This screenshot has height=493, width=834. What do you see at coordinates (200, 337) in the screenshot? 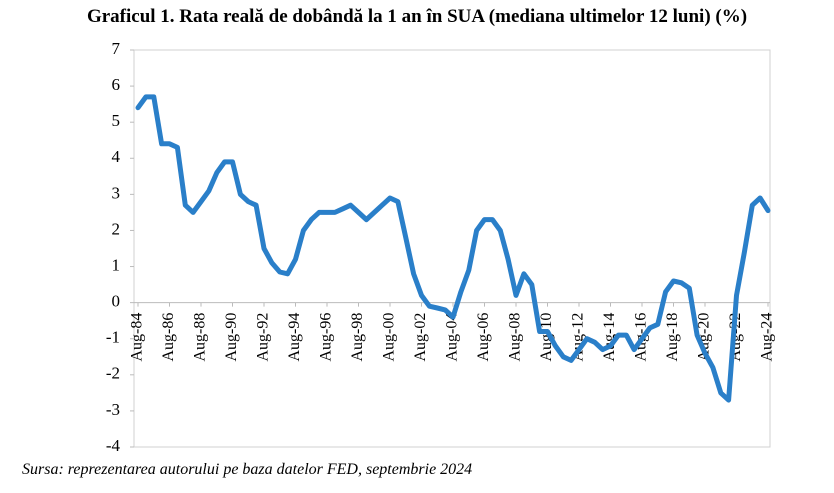
I see `x-tick-label: Aug-88` at bounding box center [200, 337].